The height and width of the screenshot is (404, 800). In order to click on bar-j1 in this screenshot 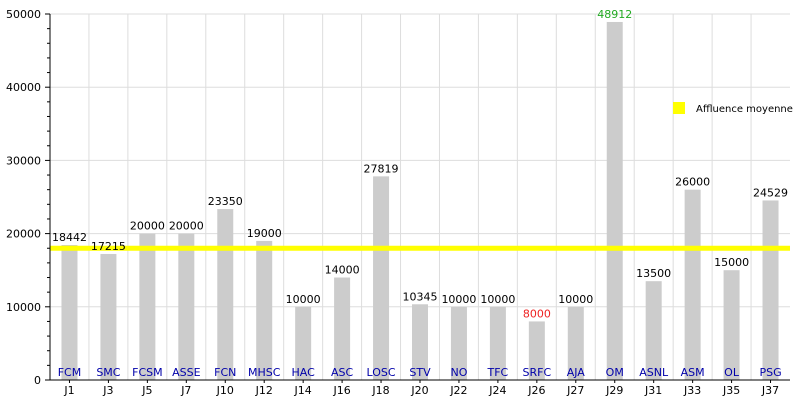, I will do `click(69, 312)`.